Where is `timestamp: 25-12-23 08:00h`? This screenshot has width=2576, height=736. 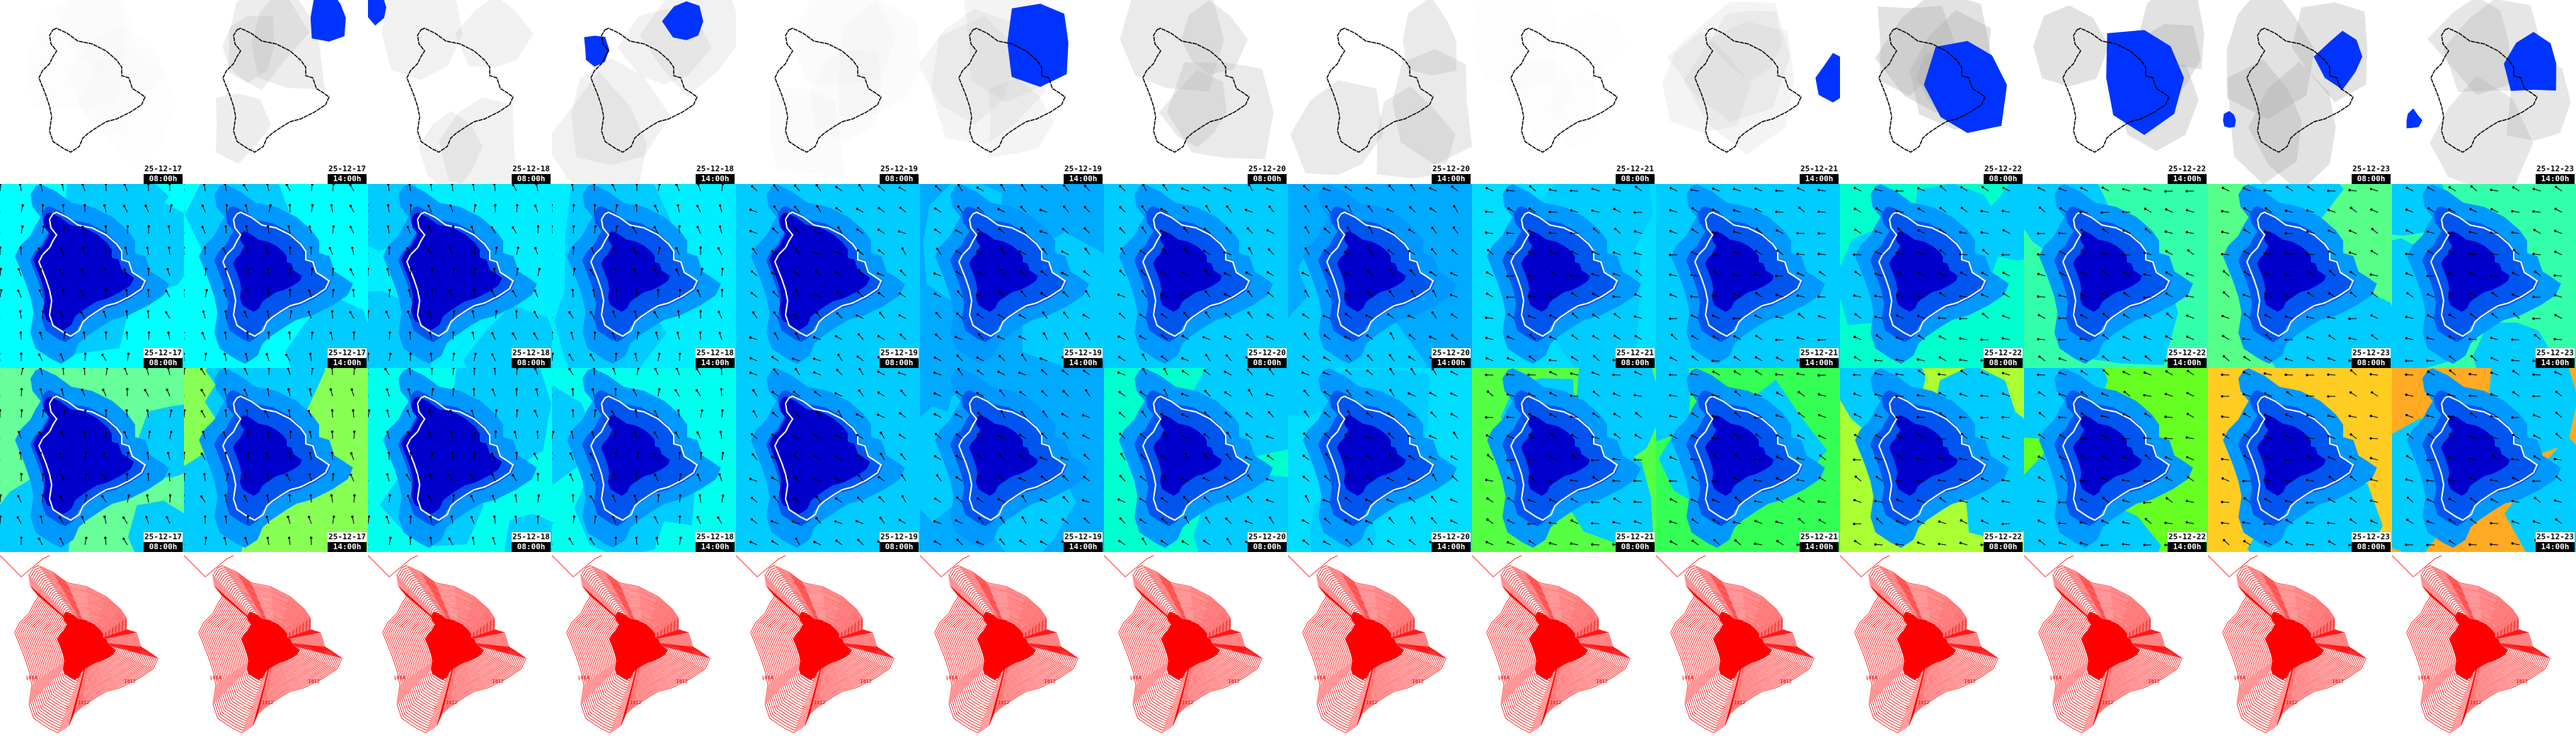
timestamp: 25-12-23 08:00h is located at coordinates (2372, 174).